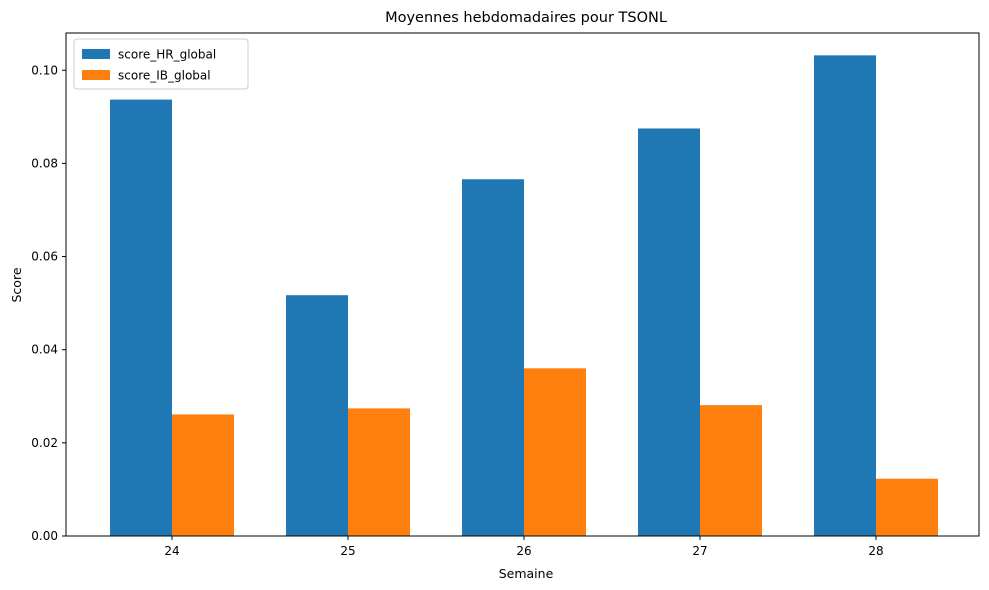  What do you see at coordinates (171, 551) in the screenshot?
I see `x-tick-label: 24` at bounding box center [171, 551].